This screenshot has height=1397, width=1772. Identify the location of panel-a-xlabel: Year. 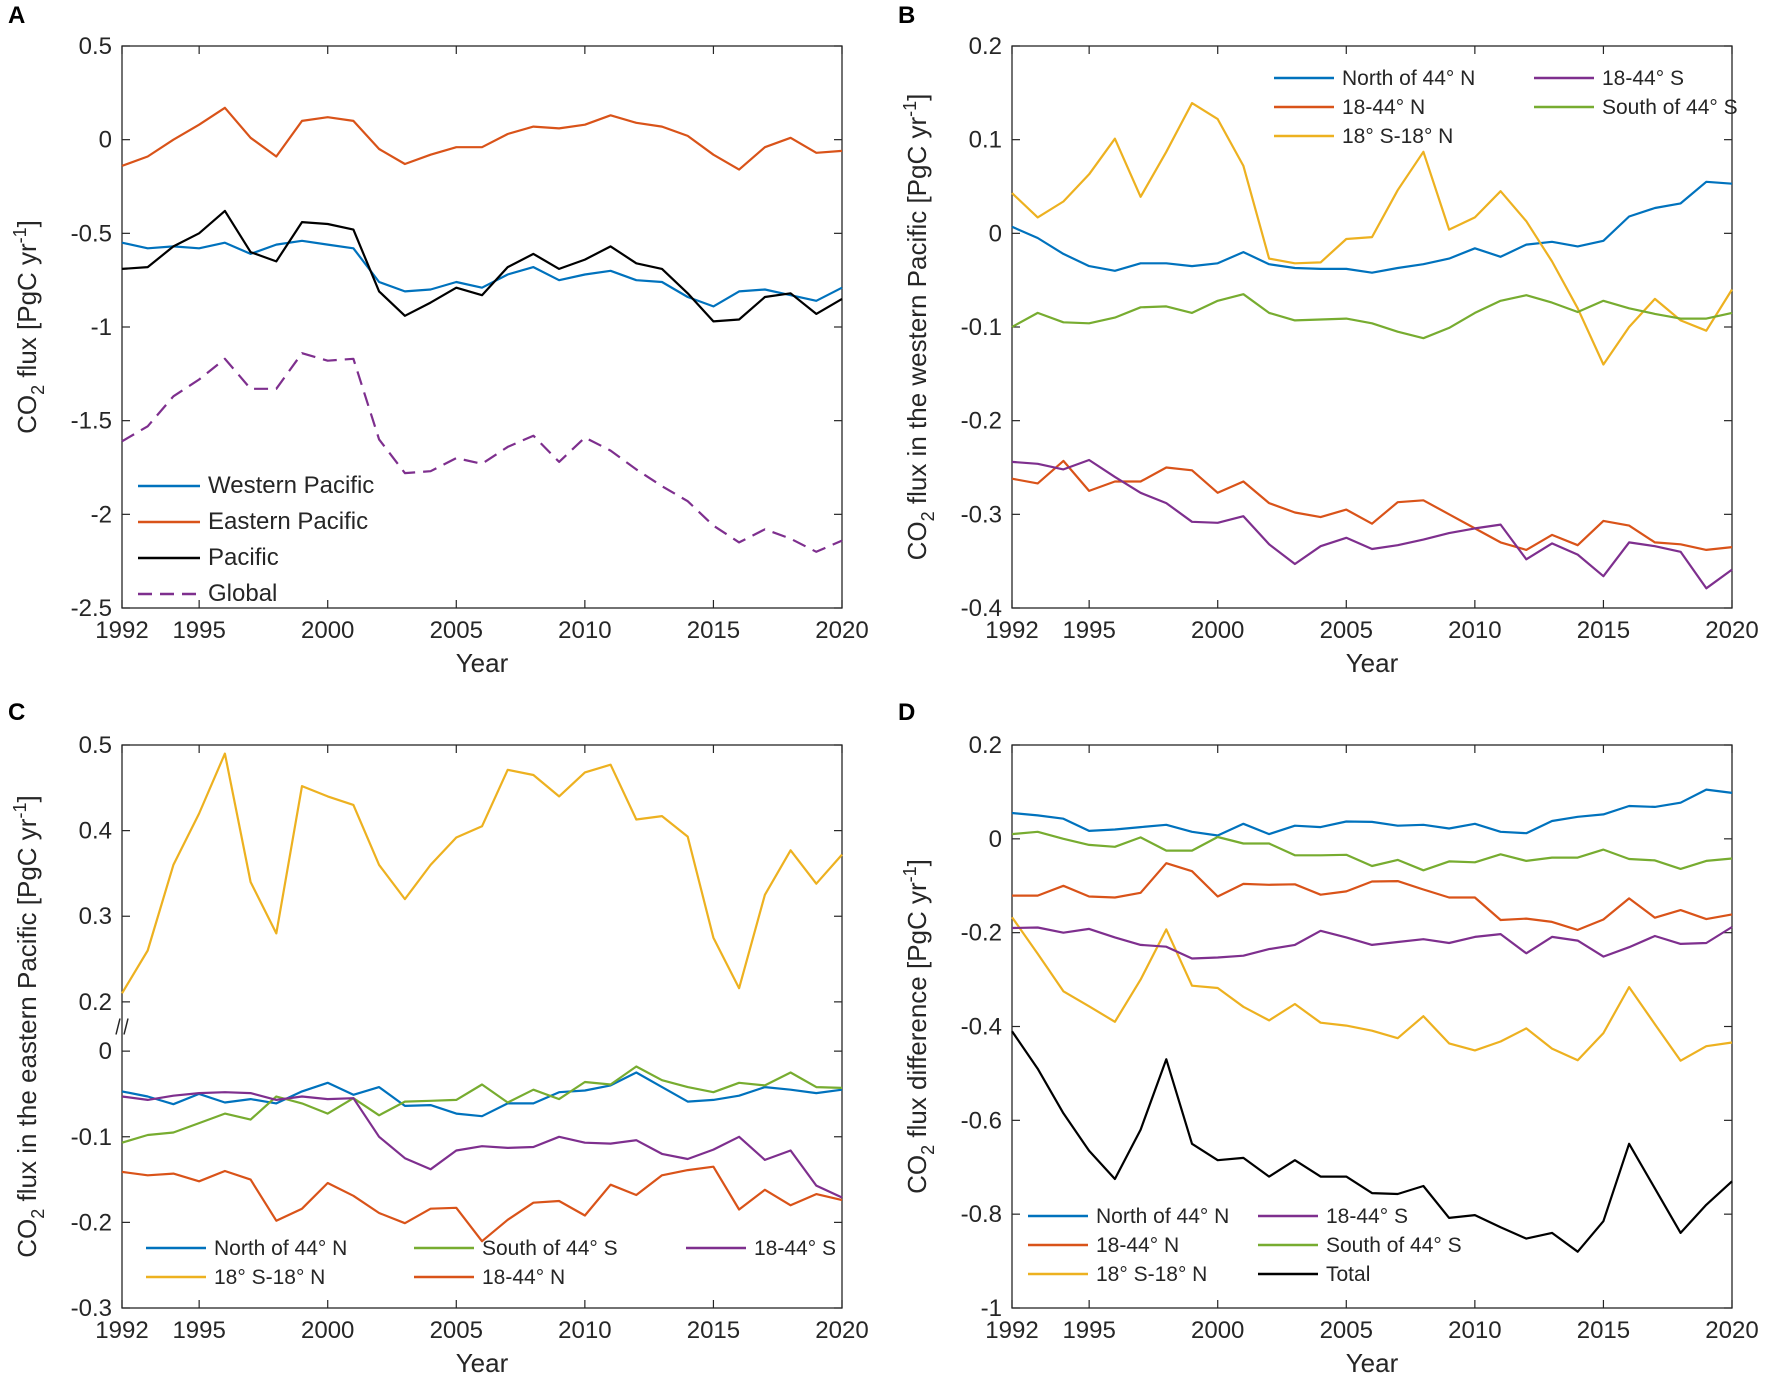
(482, 663).